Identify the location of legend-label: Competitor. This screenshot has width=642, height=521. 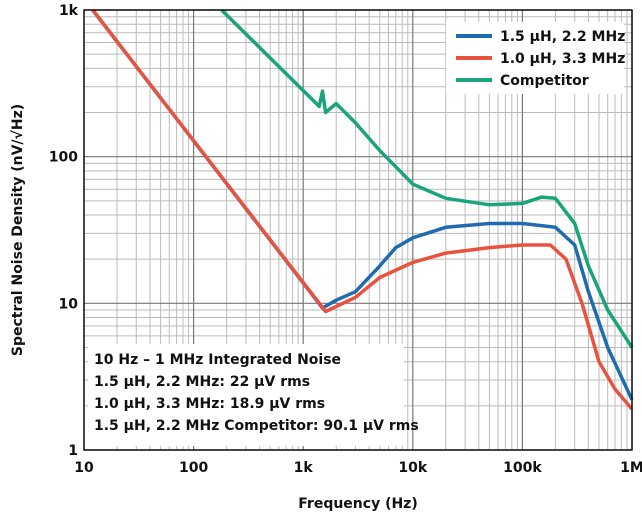
(544, 81).